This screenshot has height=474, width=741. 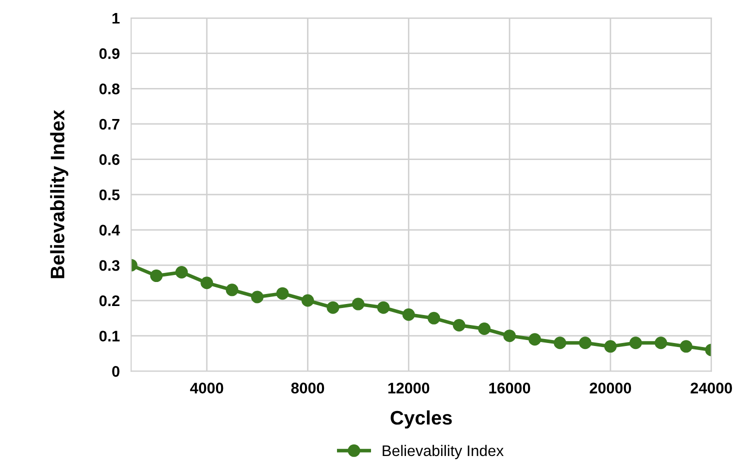 I want to click on x-tick-label: 24000, so click(x=711, y=388).